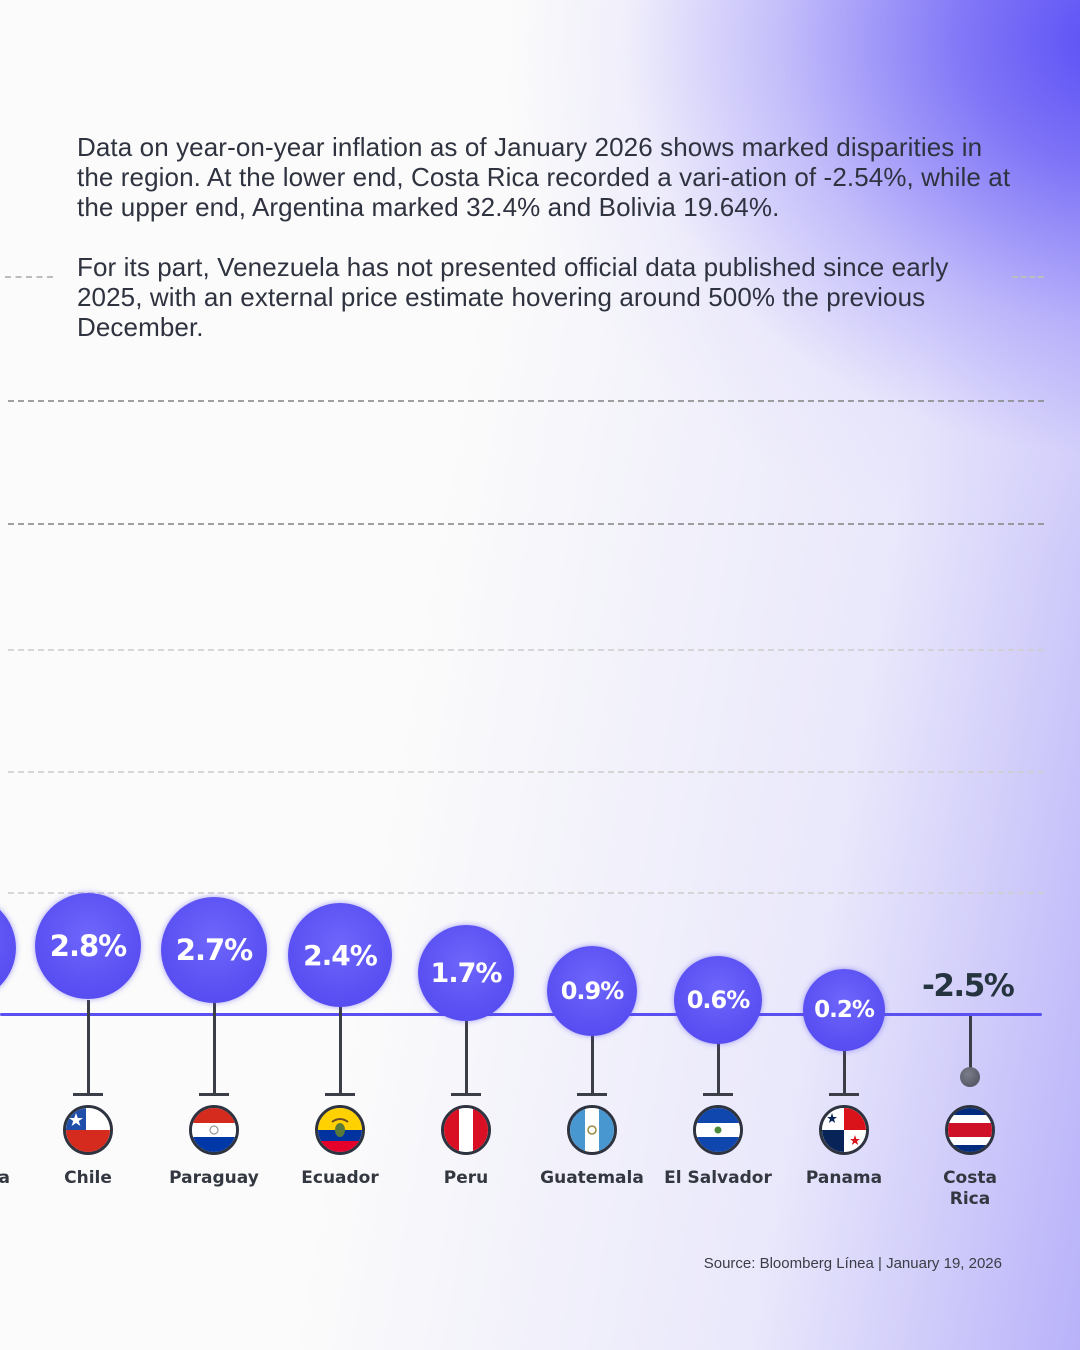  Describe the element at coordinates (88, 946) in the screenshot. I see `value-bubble: 2.8%` at that location.